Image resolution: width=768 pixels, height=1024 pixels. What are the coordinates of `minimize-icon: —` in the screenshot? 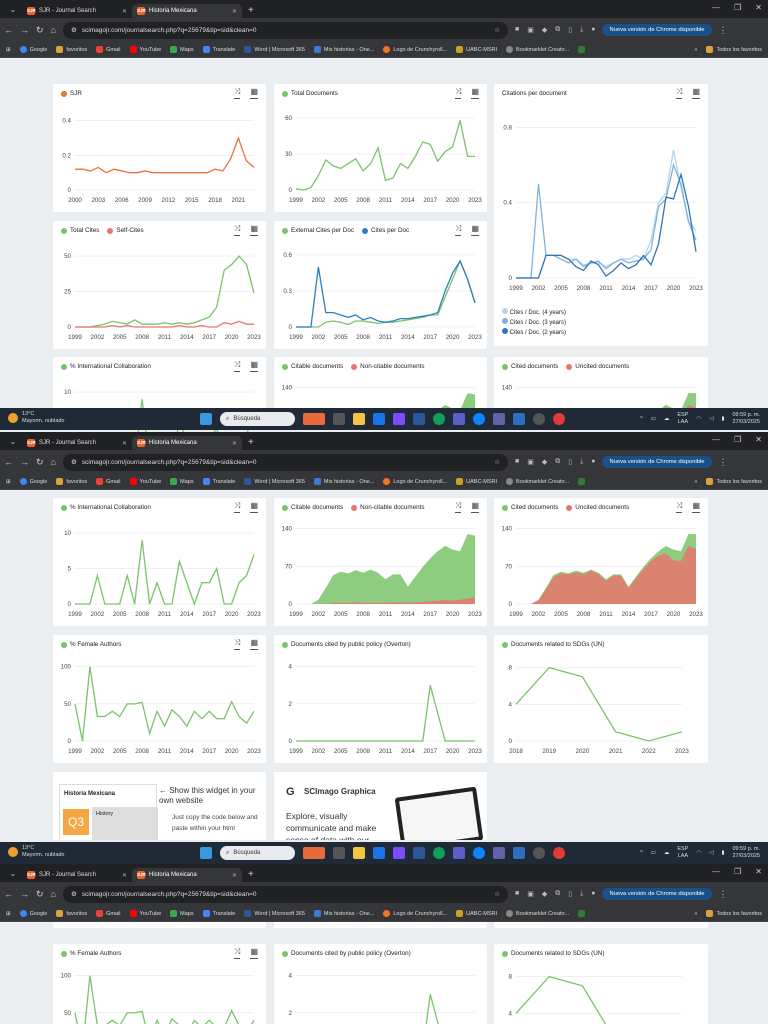 It's located at (716, 7).